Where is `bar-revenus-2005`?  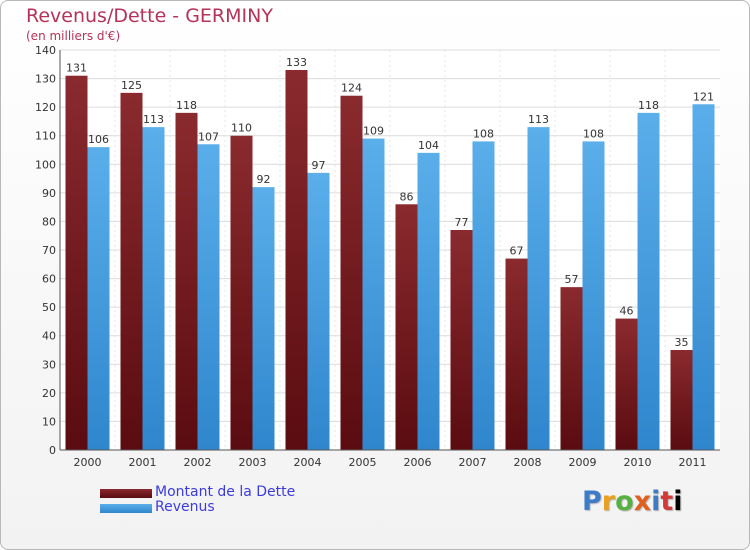
bar-revenus-2005 is located at coordinates (373, 294).